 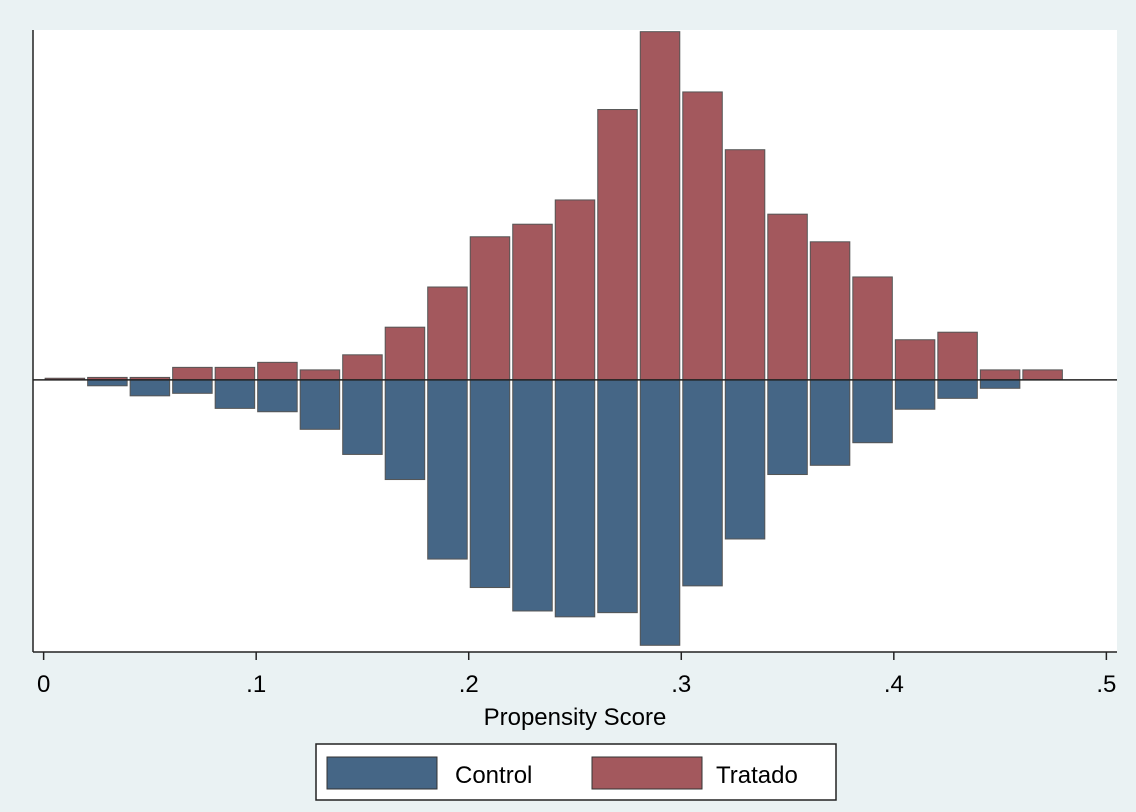 I want to click on legend-swatch-tratado, so click(x=647, y=773).